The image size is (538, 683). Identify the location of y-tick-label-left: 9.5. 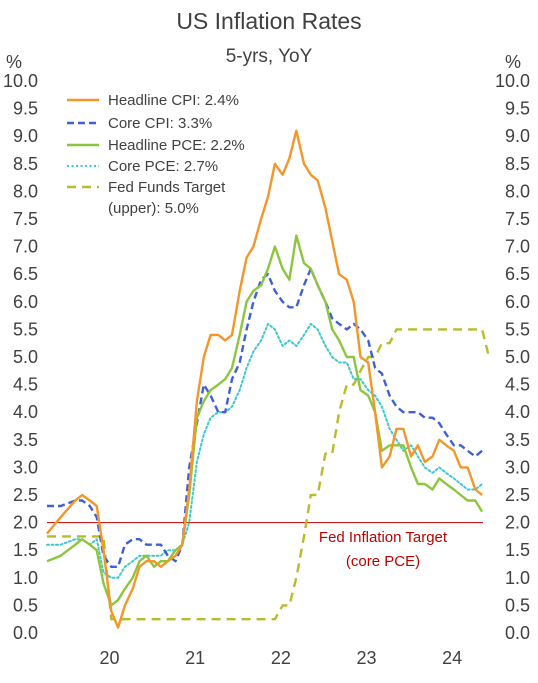
(25, 109).